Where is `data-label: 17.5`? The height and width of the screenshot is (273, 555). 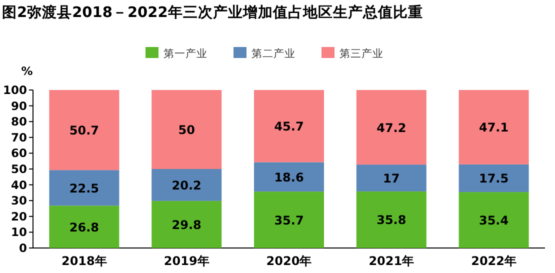
data-label: 17.5 is located at coordinates (493, 179).